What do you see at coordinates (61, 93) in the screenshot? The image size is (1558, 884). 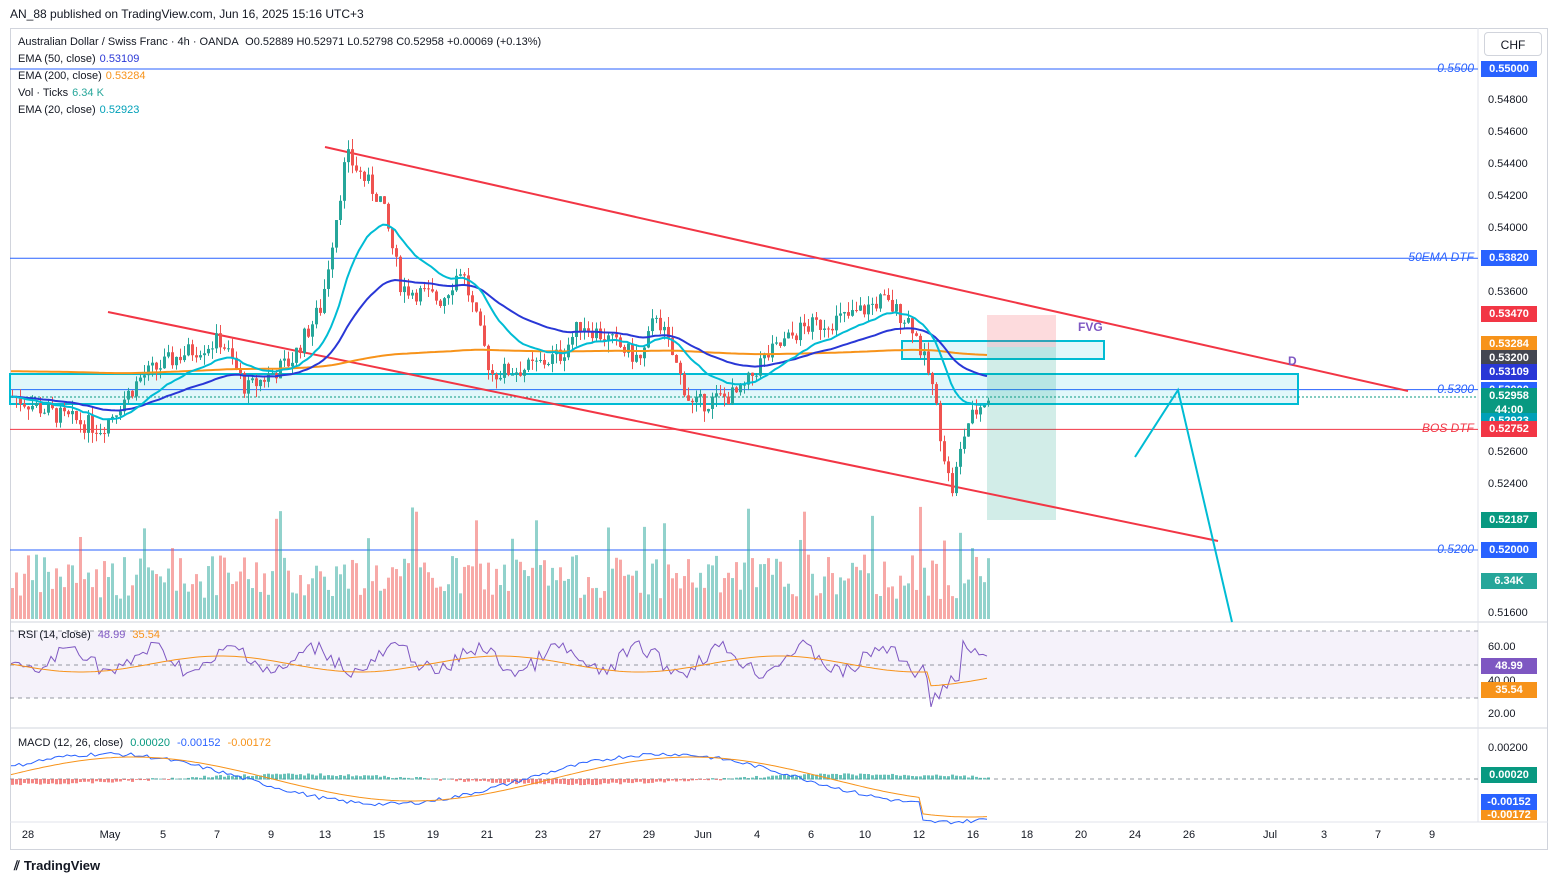 I see `legend-volume: Vol · Ticks 6.34 K` at bounding box center [61, 93].